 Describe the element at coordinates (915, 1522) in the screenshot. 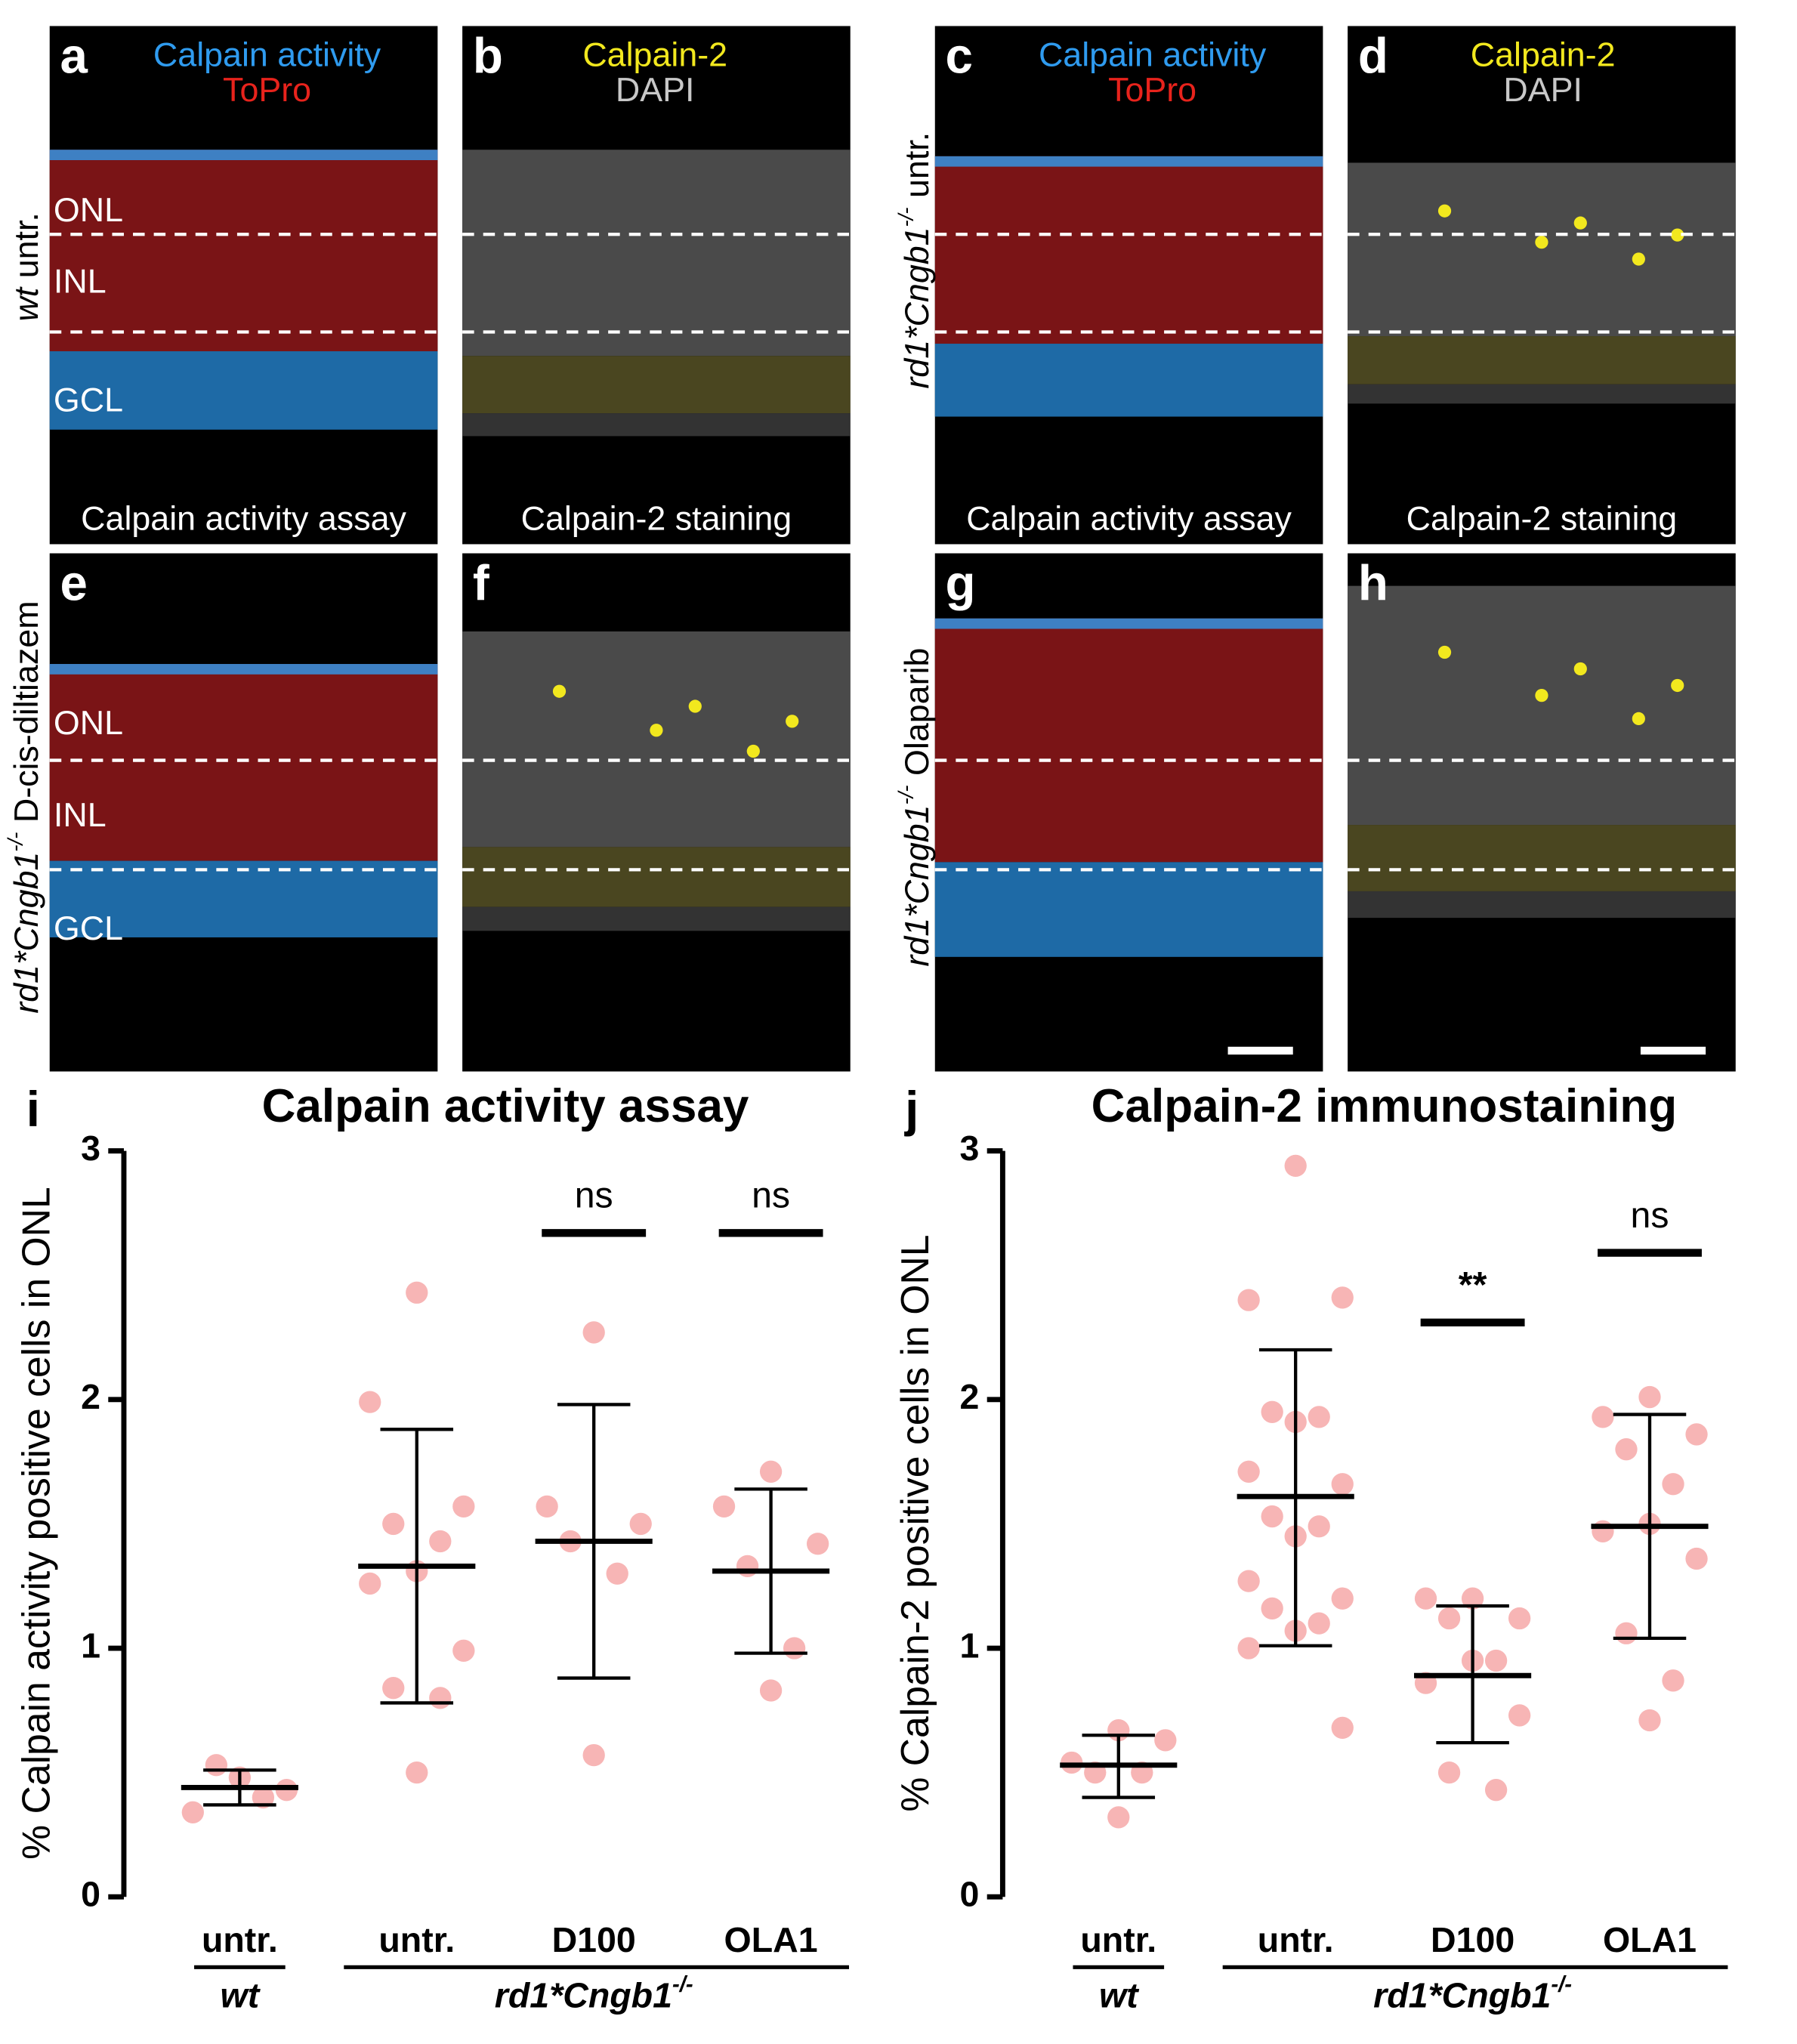

I see `y-axis-label: % Calpain-2 positive cells in ONL` at that location.